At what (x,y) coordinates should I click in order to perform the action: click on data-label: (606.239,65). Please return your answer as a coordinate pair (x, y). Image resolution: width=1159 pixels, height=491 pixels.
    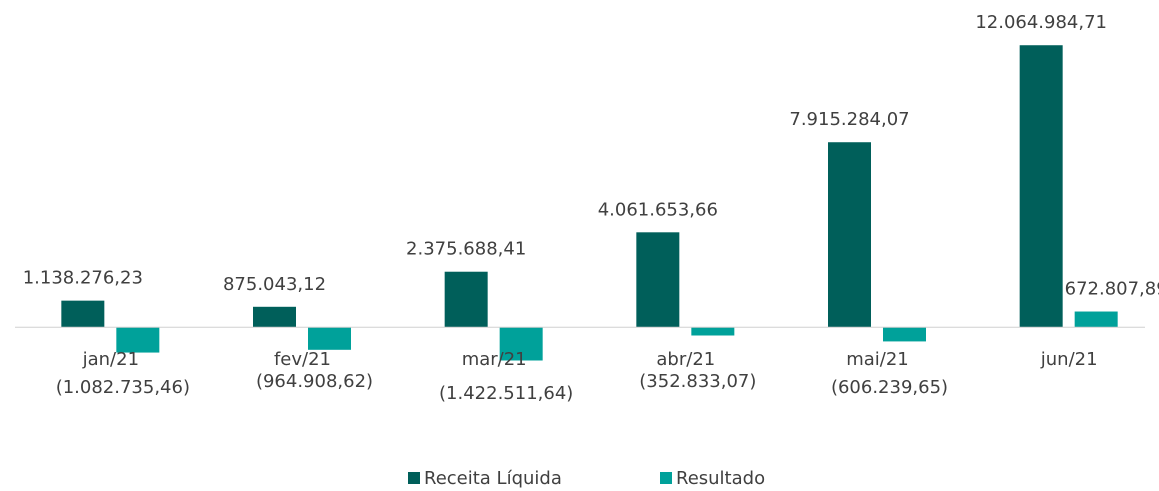
    Looking at the image, I should click on (889, 387).